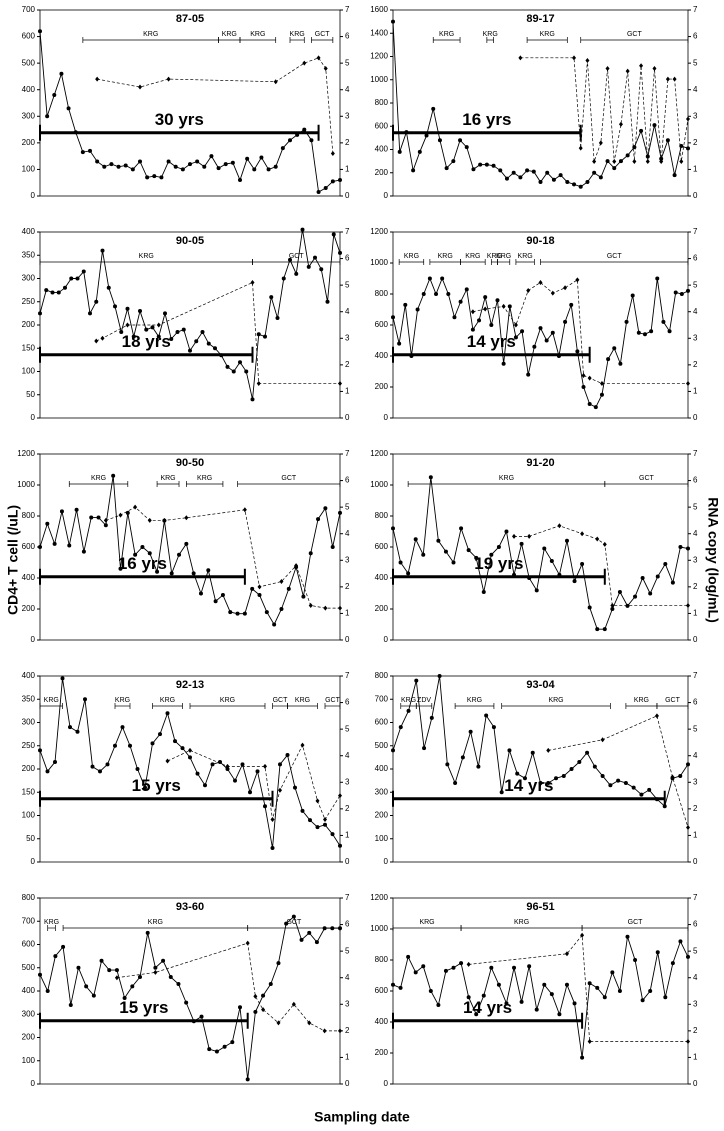 This screenshot has width=724, height=1131. What do you see at coordinates (362, 1117) in the screenshot?
I see `x-axis-label: Sampling date` at bounding box center [362, 1117].